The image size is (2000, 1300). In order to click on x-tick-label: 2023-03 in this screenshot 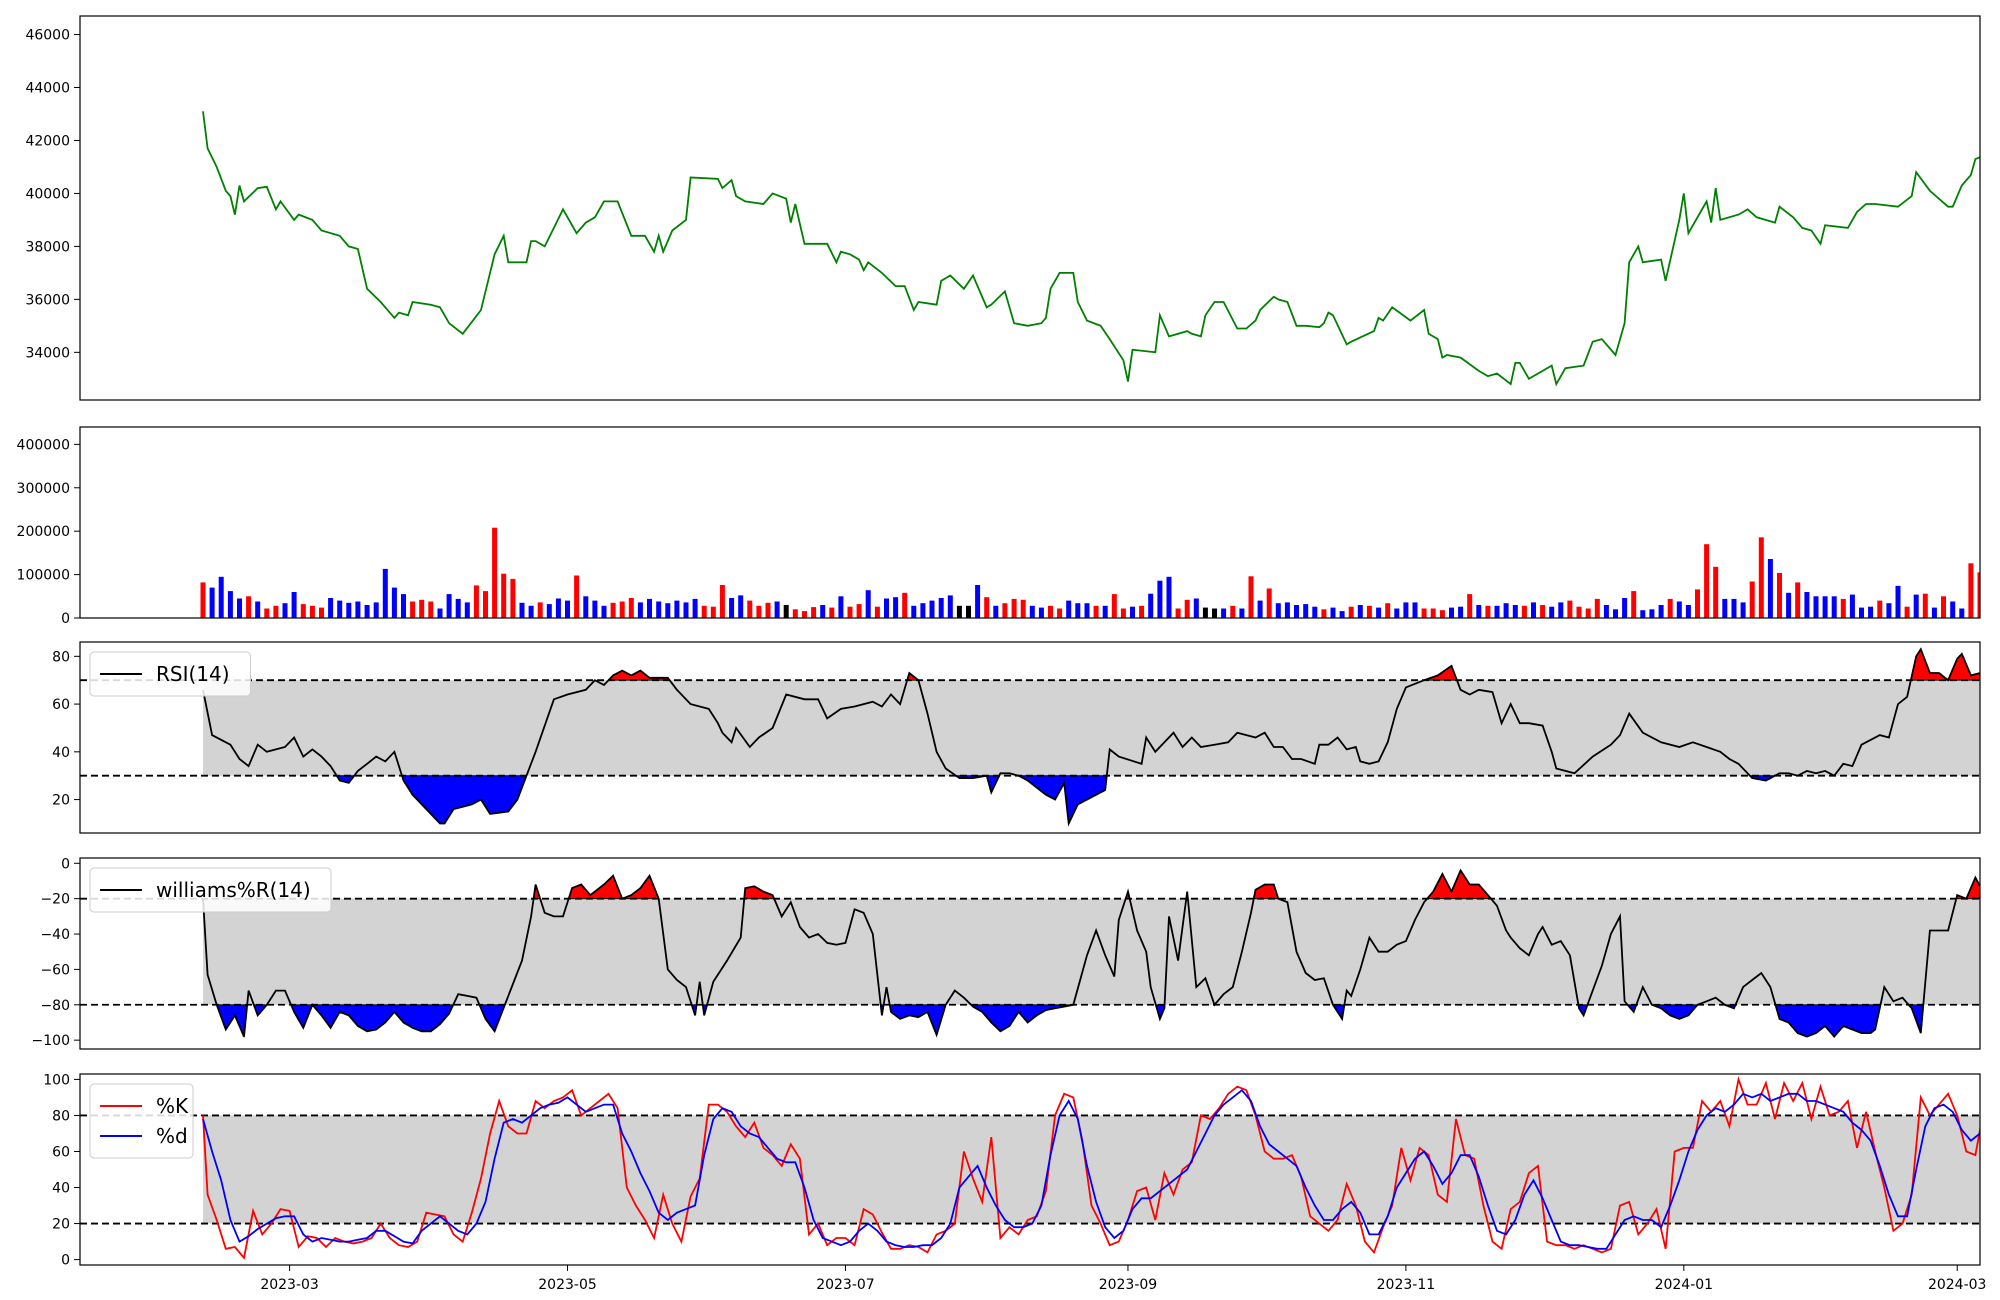, I will do `click(289, 1285)`.